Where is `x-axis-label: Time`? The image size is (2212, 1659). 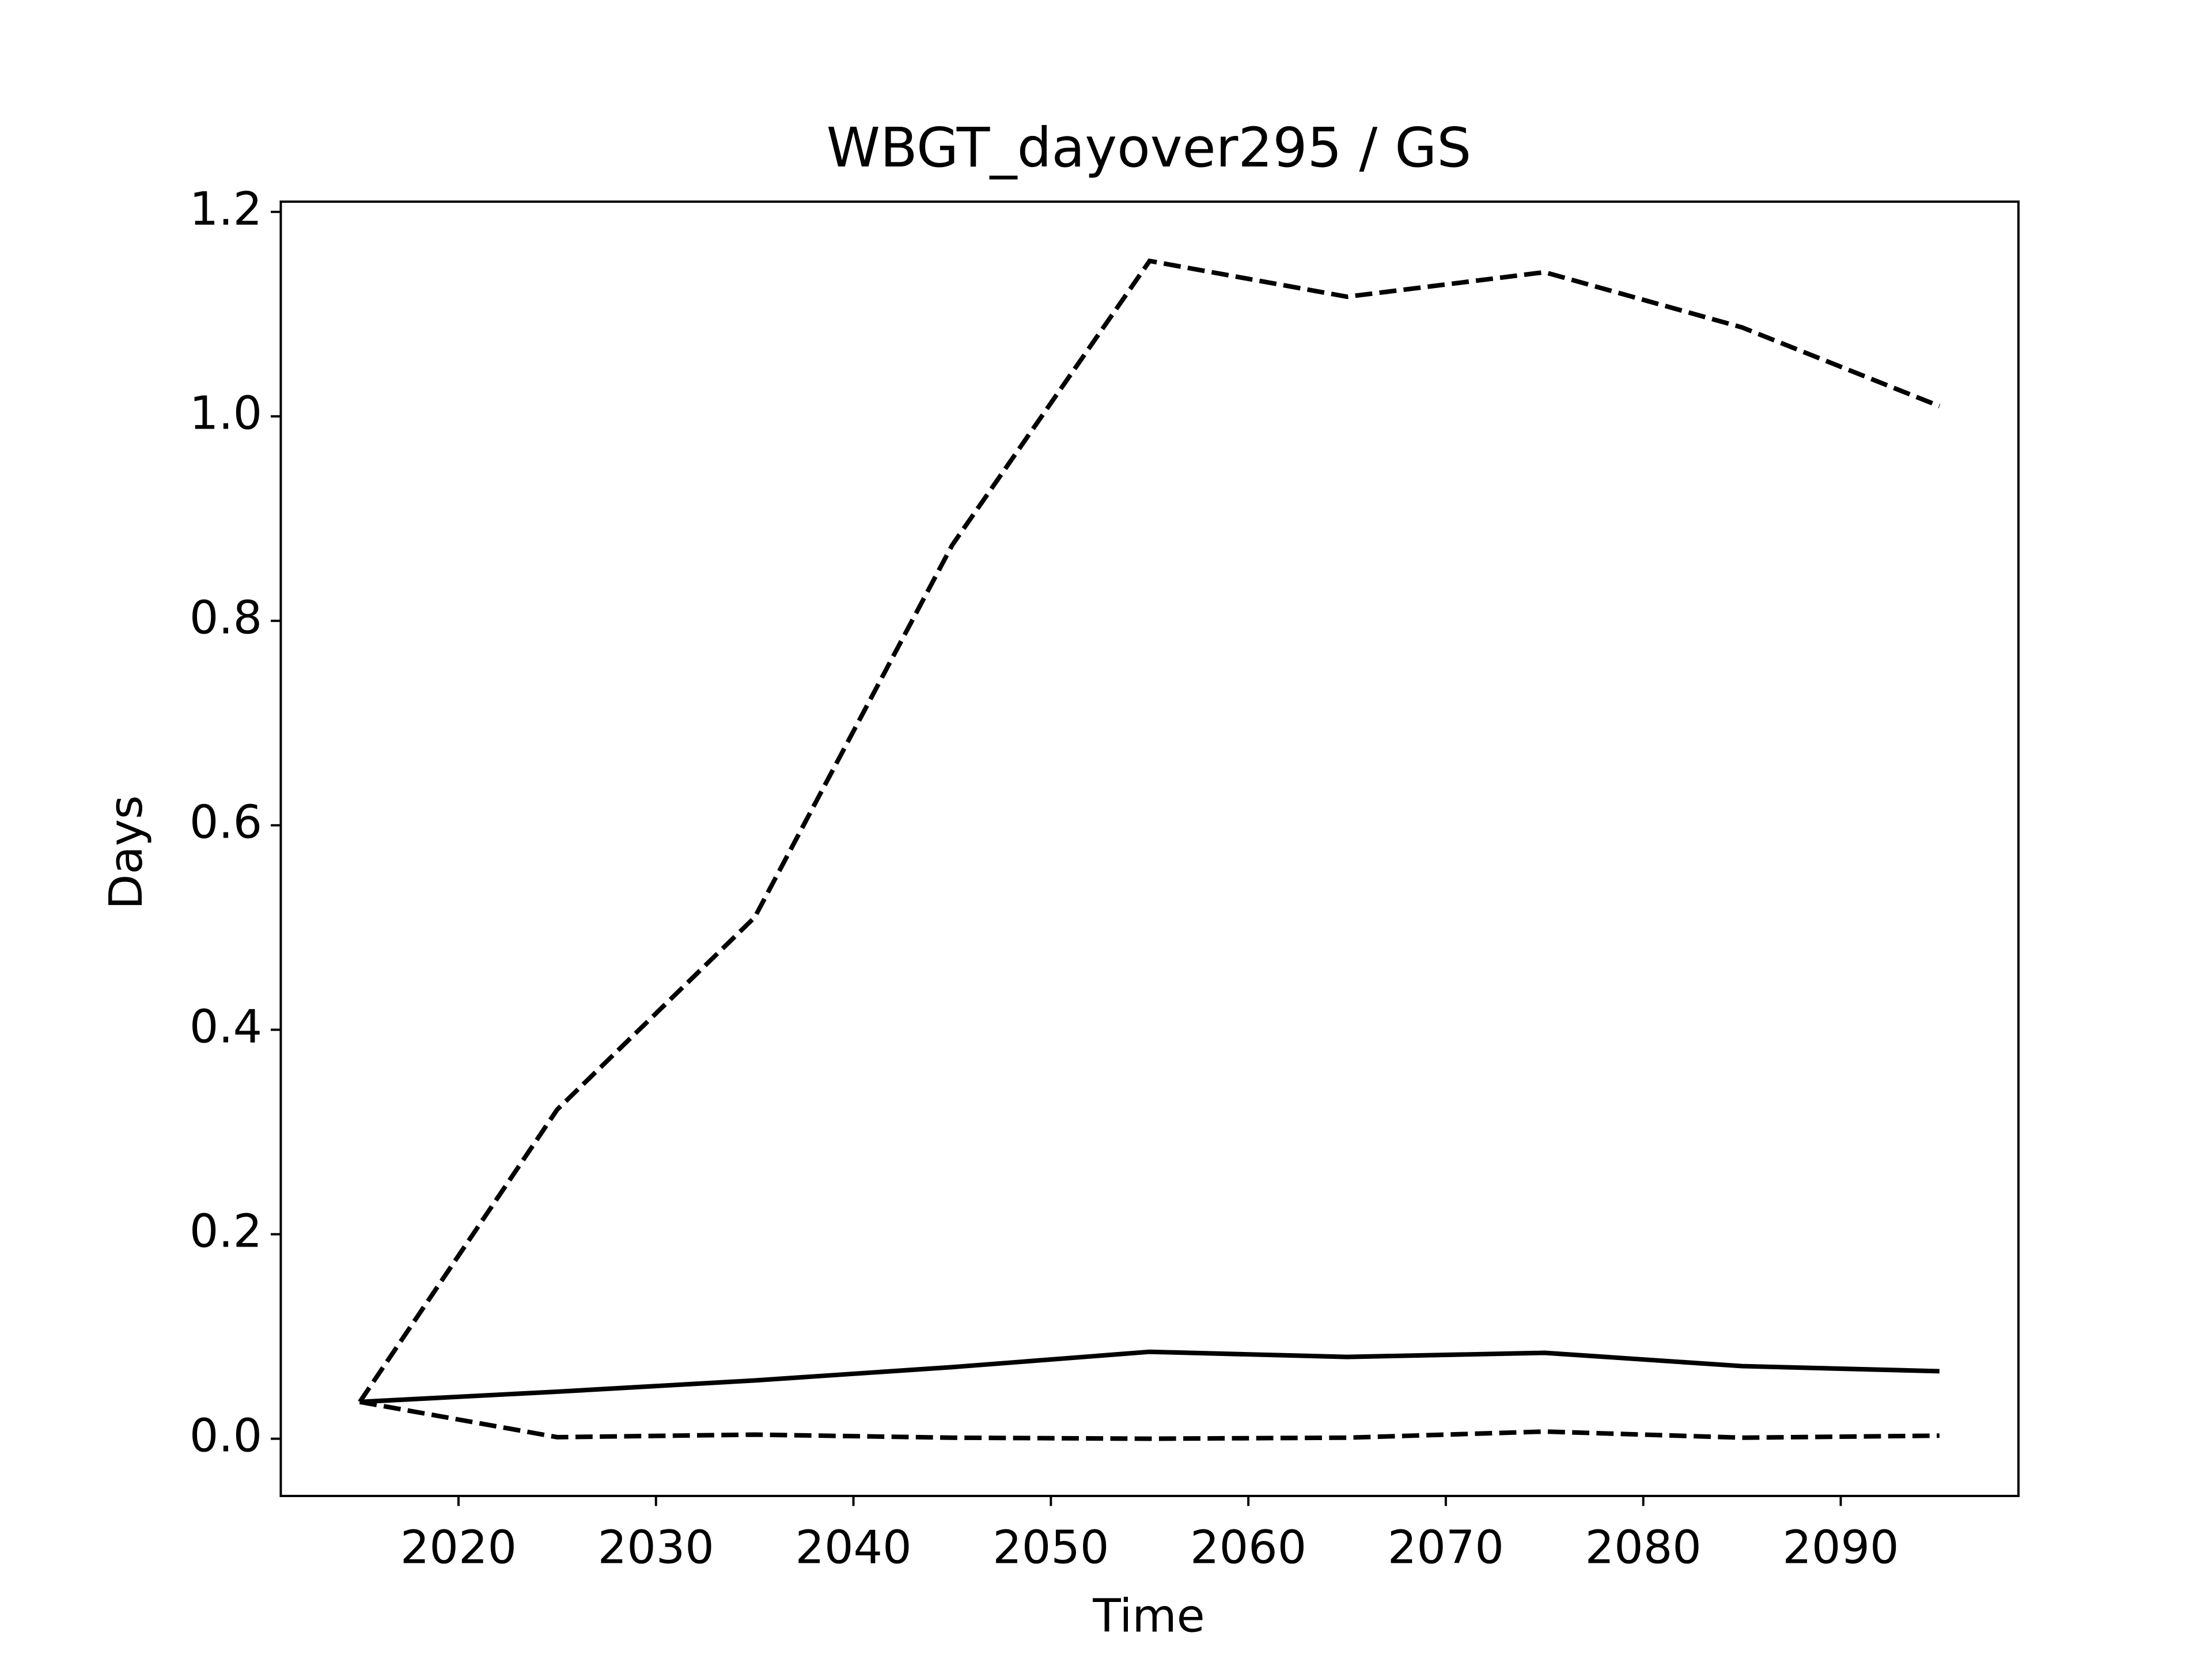
x-axis-label: Time is located at coordinates (1148, 1615).